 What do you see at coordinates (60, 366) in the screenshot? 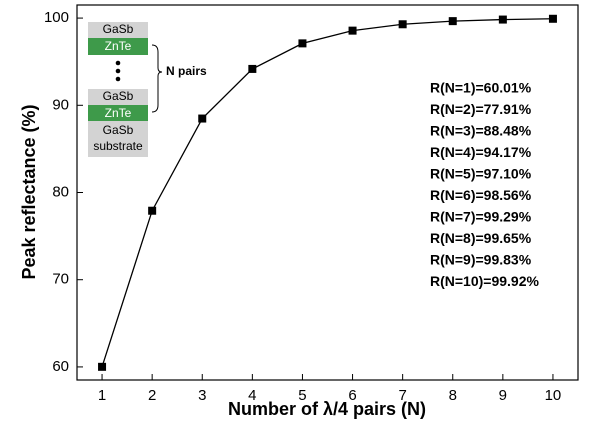
I see `y-tick-label: 60` at bounding box center [60, 366].